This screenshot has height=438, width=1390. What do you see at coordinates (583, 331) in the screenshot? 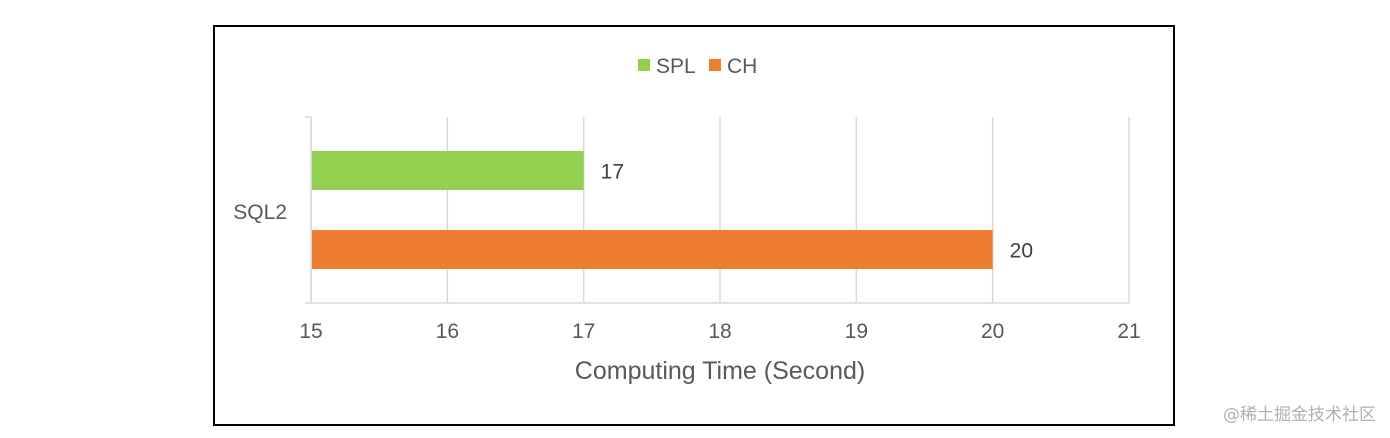
I see `x-tick-label-17: 17` at bounding box center [583, 331].